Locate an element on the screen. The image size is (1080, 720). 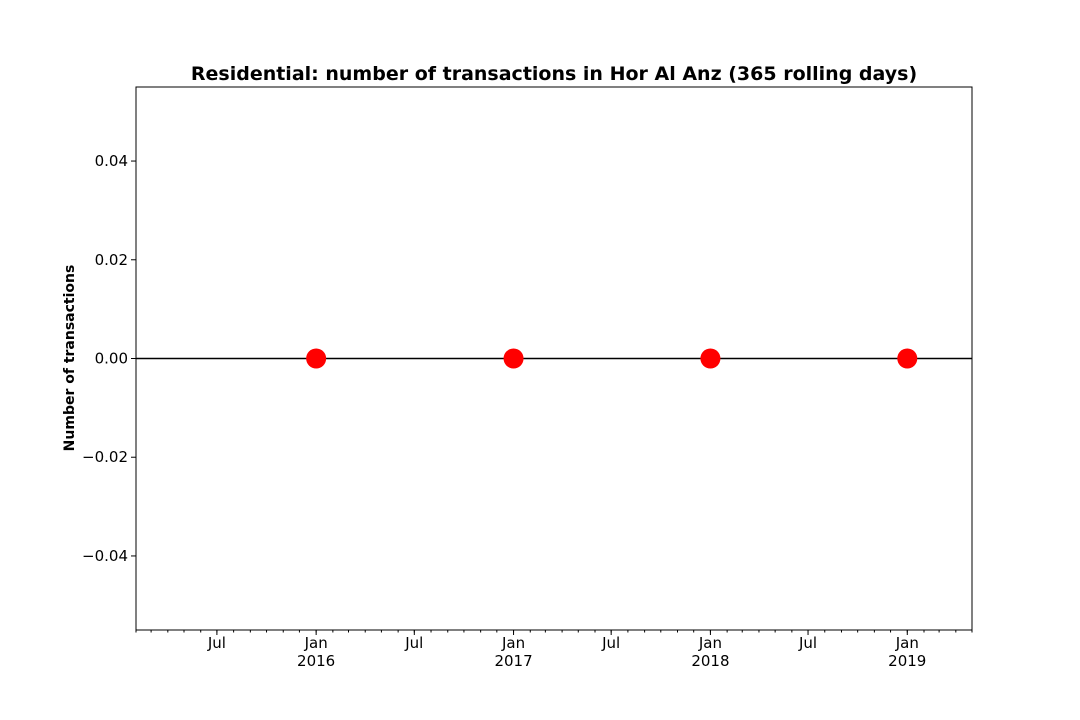
x-tick-label-3: Jan 2017 is located at coordinates (513, 652).